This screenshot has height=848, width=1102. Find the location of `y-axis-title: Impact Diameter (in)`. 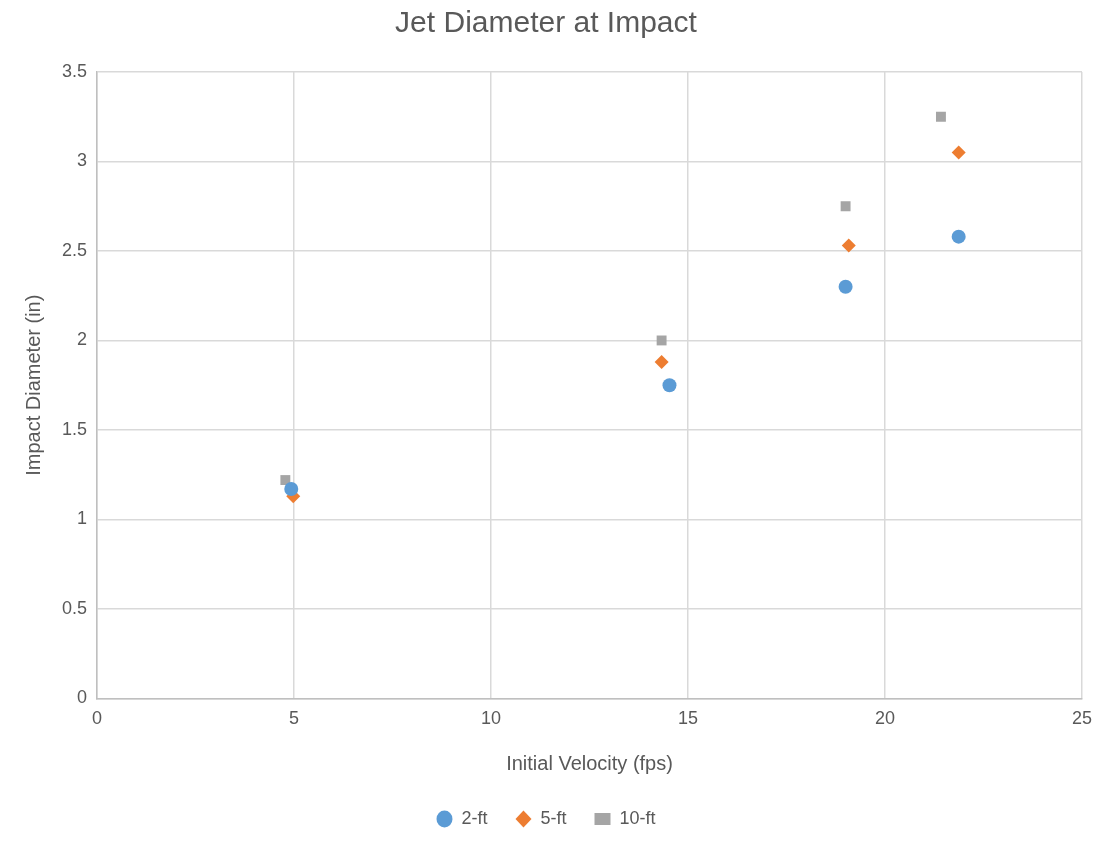

y-axis-title: Impact Diameter (in) is located at coordinates (32, 385).